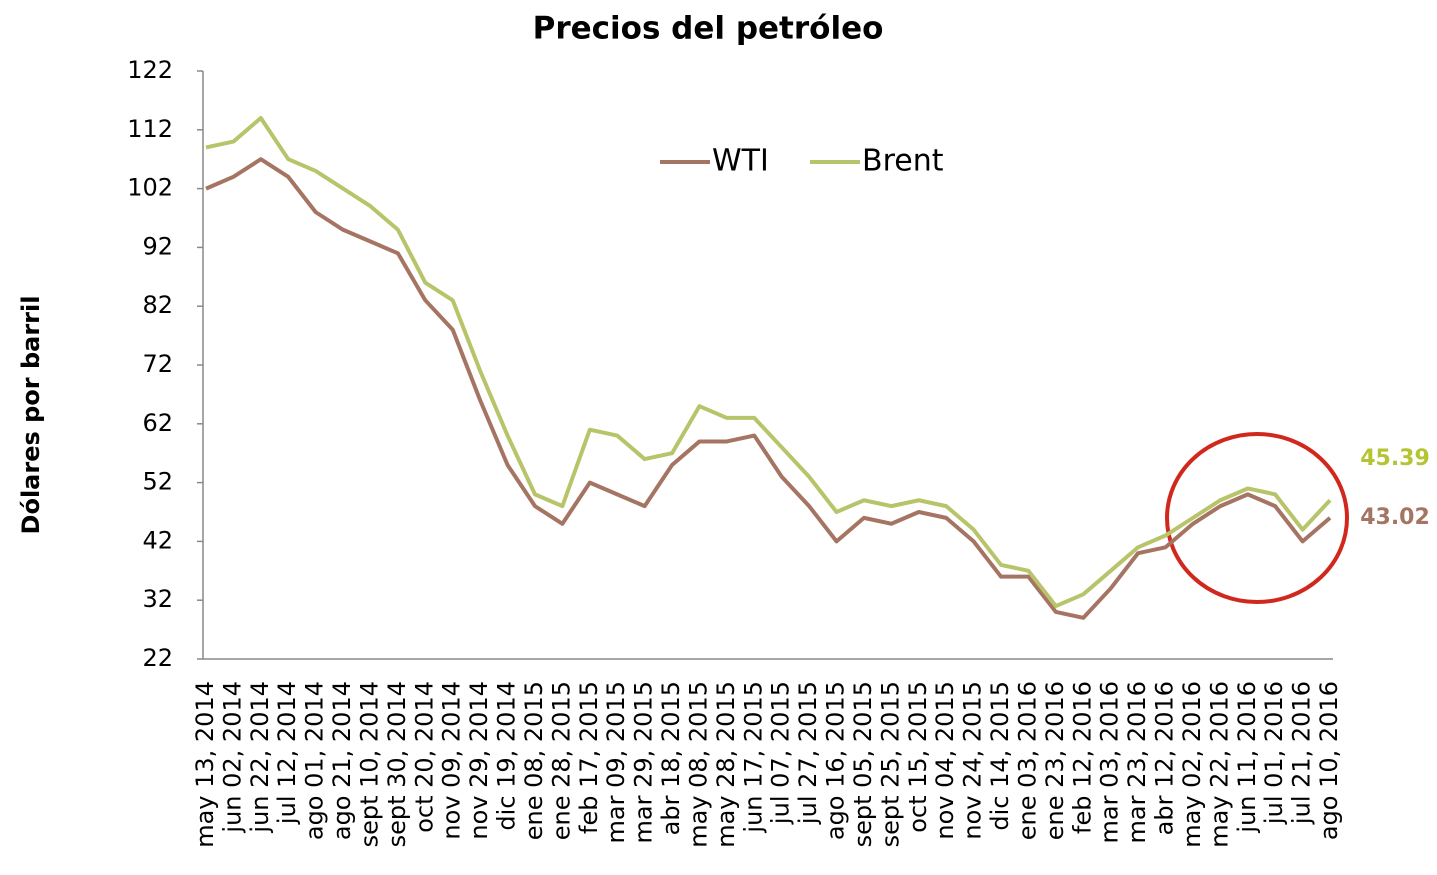  I want to click on x-tick-label: mar 29, 2015, so click(644, 762).